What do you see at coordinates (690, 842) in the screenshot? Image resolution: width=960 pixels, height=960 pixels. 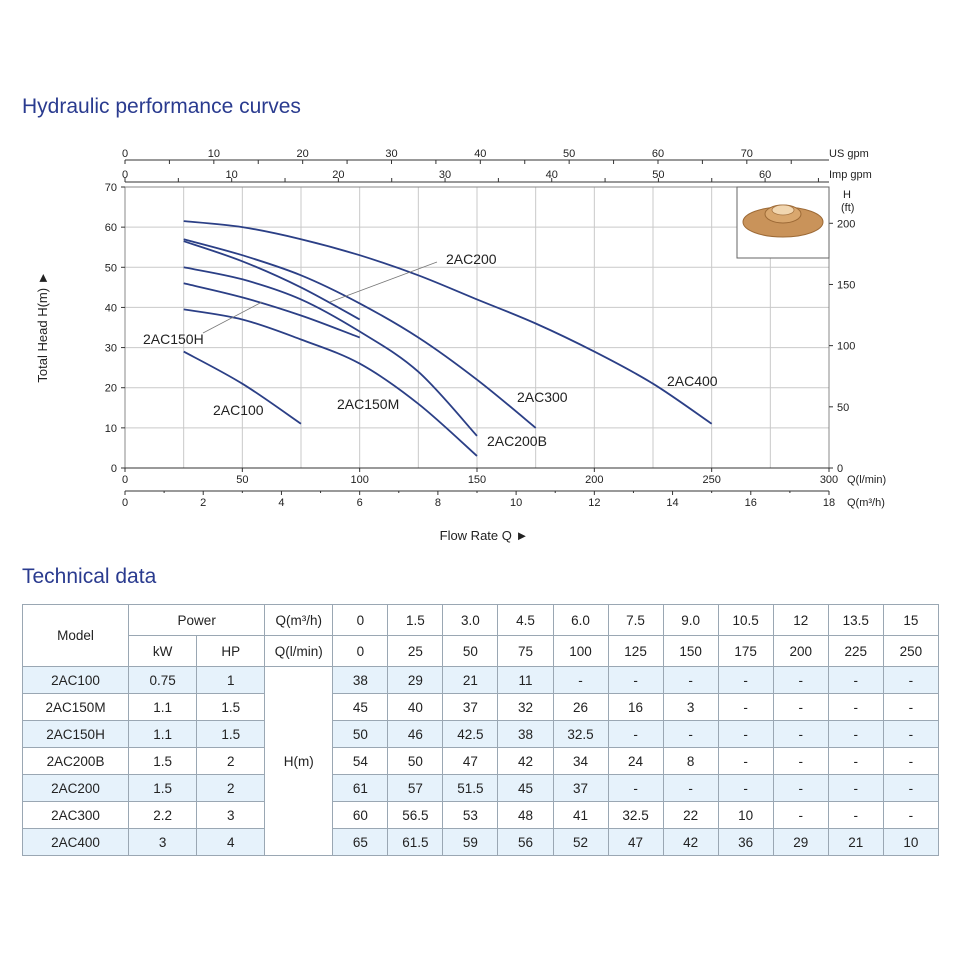 I see `head-value-cell: 42` at bounding box center [690, 842].